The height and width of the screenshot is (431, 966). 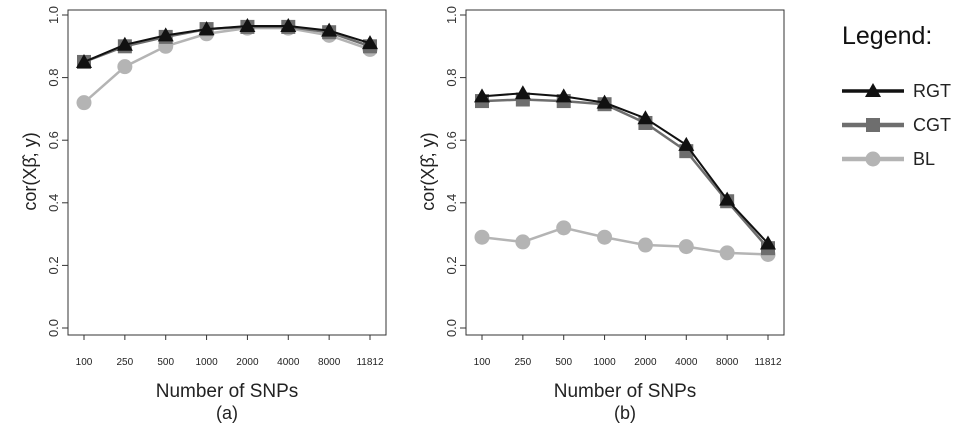 I want to click on panel-label: (a), so click(x=227, y=413).